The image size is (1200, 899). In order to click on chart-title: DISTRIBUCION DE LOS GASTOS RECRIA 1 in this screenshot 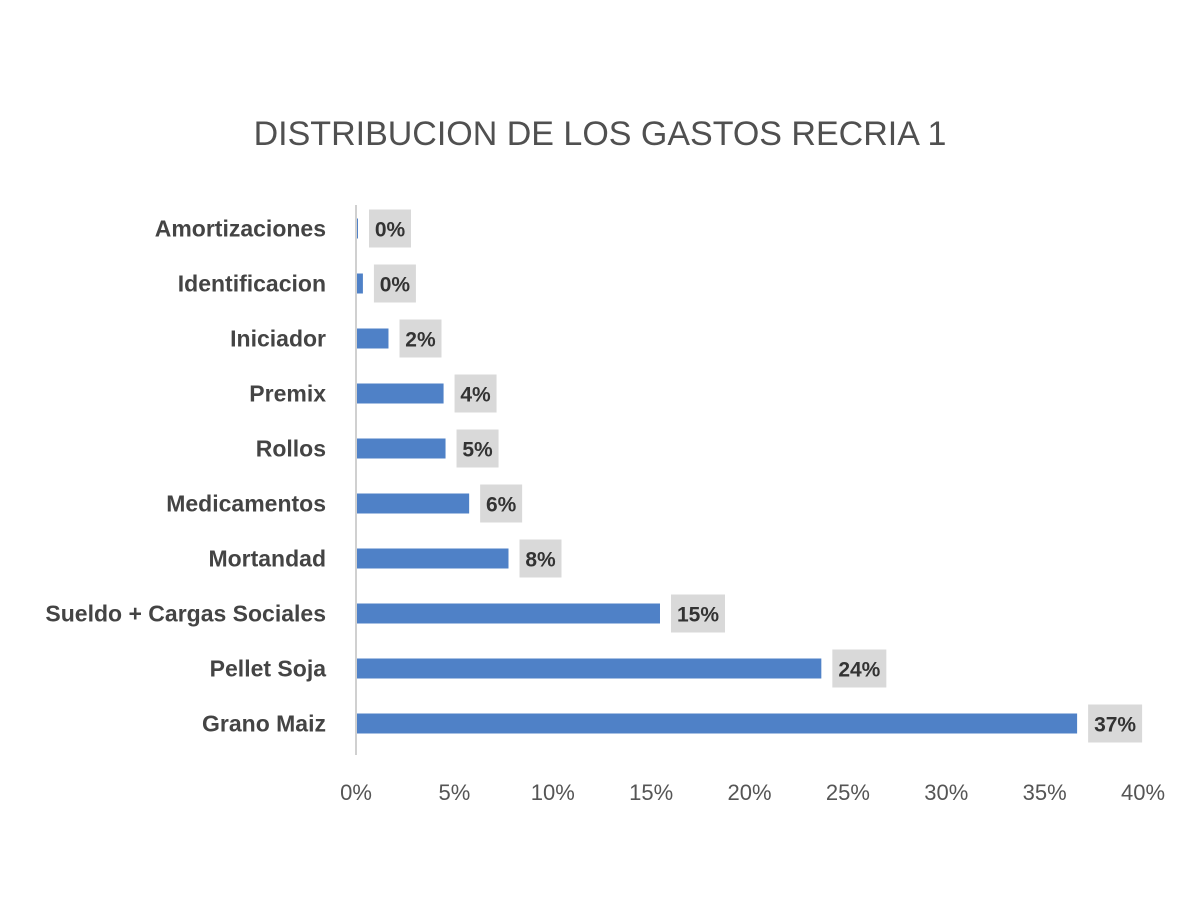, I will do `click(600, 134)`.